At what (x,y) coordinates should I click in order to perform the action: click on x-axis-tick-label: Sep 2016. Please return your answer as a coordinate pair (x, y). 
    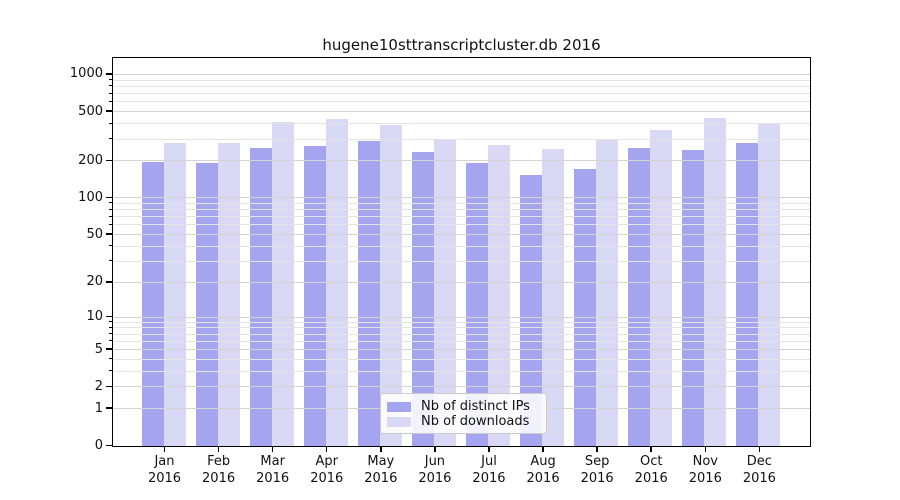
    Looking at the image, I should click on (597, 470).